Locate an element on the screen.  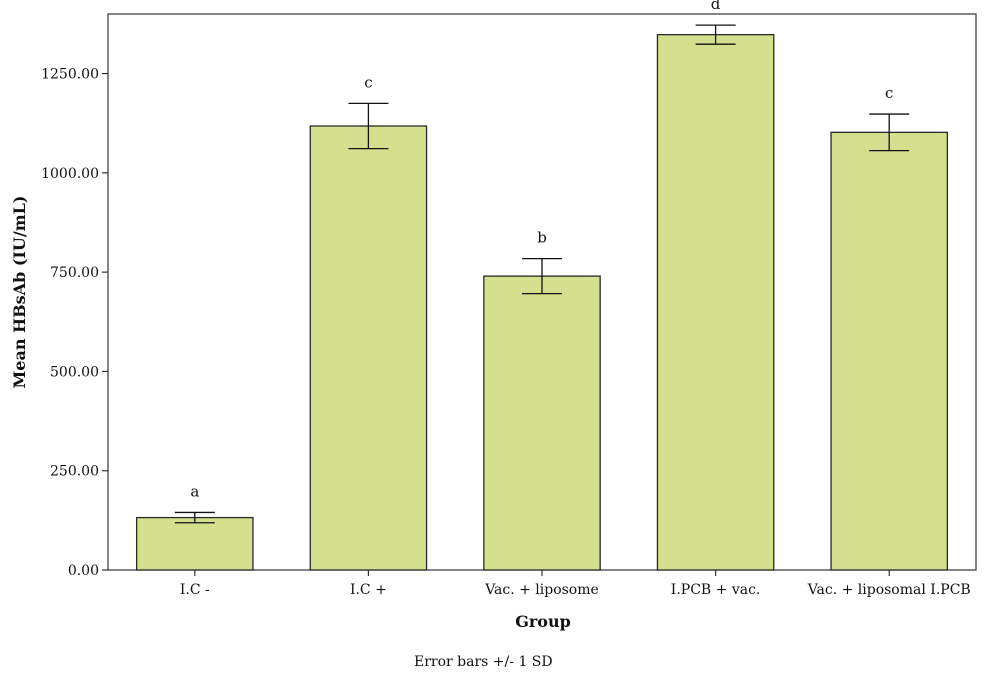
y-axis-title: Mean HBsAb (IU/mL) is located at coordinates (19, 292).